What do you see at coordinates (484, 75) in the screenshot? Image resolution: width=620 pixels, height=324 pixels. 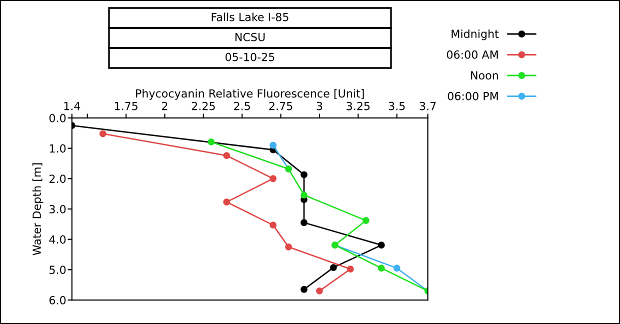 I see `legend-label: Noon` at bounding box center [484, 75].